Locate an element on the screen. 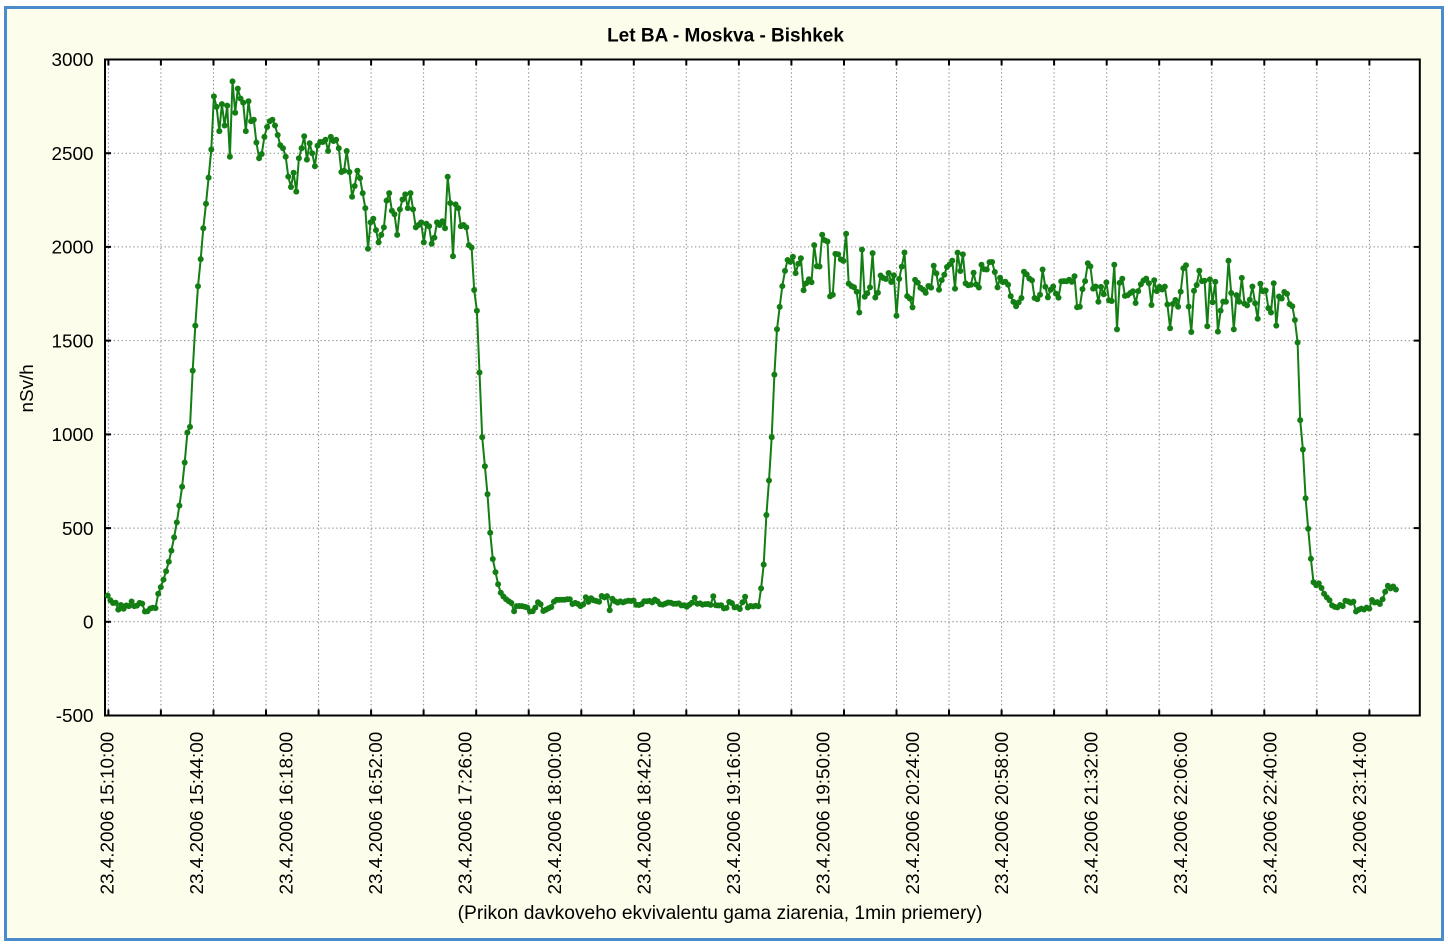  svg-text: 3000 is located at coordinates (72, 60).